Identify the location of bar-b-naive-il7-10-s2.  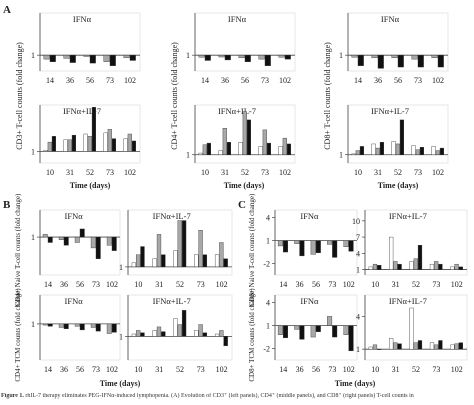
(142, 257).